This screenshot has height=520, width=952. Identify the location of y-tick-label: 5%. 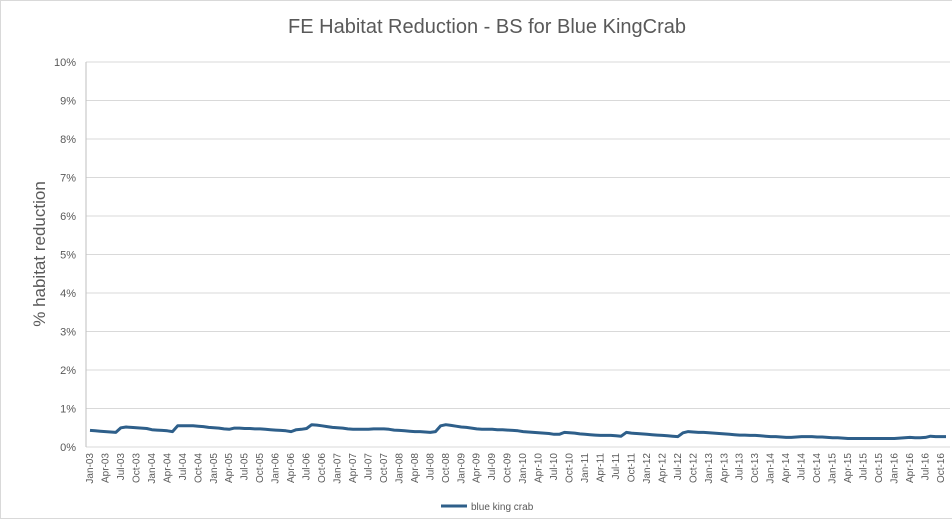
(68, 256).